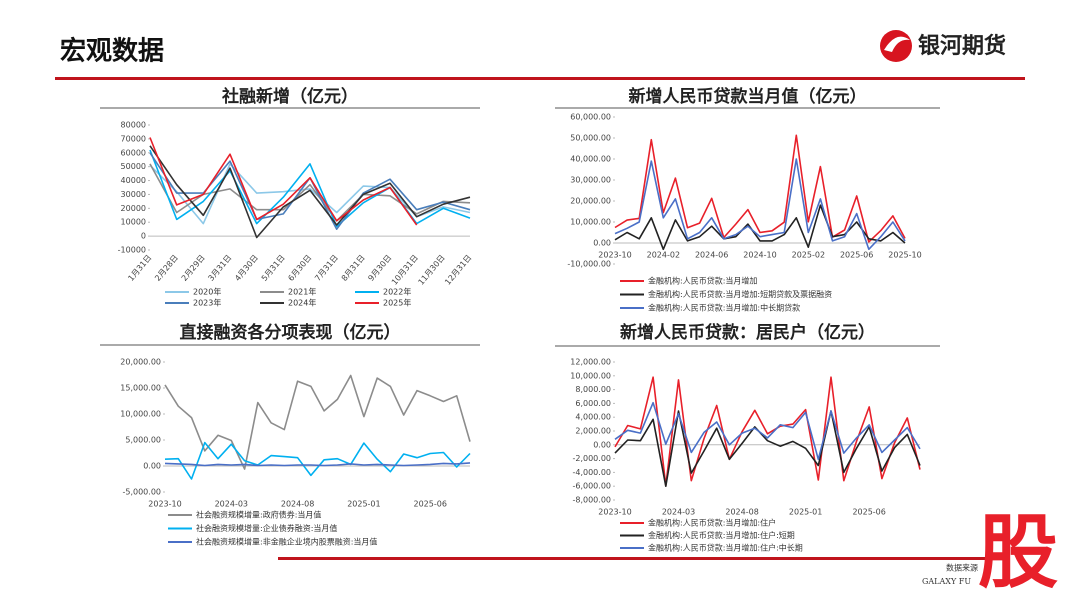 The width and height of the screenshot is (1080, 608). I want to click on legend-label: 金融机构:人民币贷款:当月增加:中长期贷款, so click(724, 308).